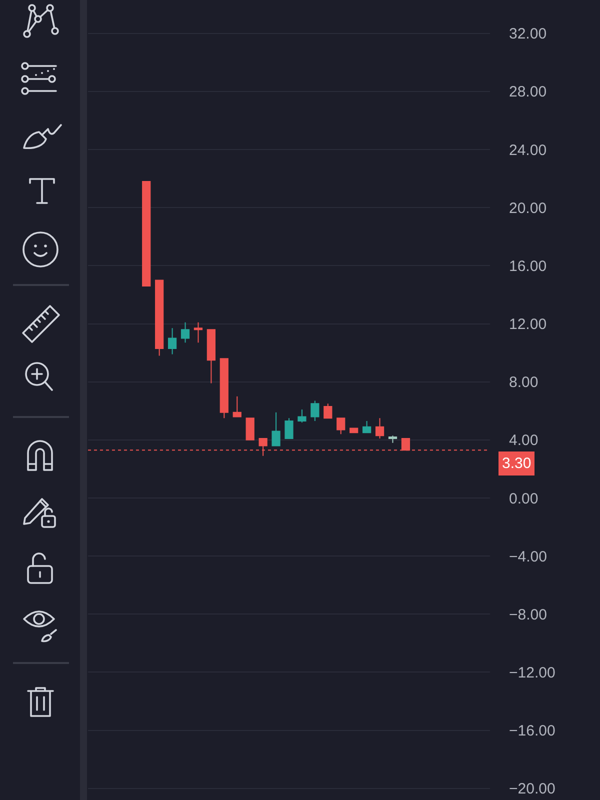  Describe the element at coordinates (523, 441) in the screenshot. I see `y-tick-label: 4.00` at that location.